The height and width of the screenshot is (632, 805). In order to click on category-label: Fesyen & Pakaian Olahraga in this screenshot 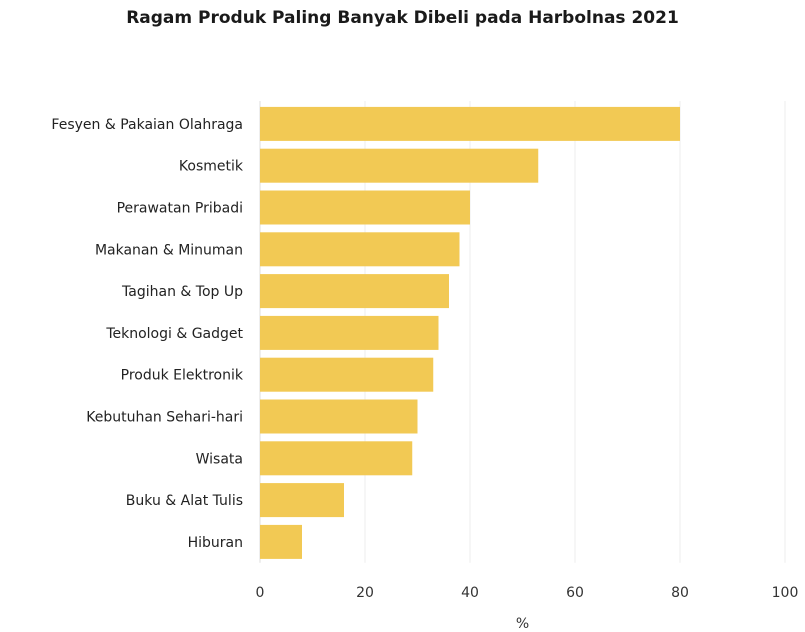, I will do `click(147, 125)`.